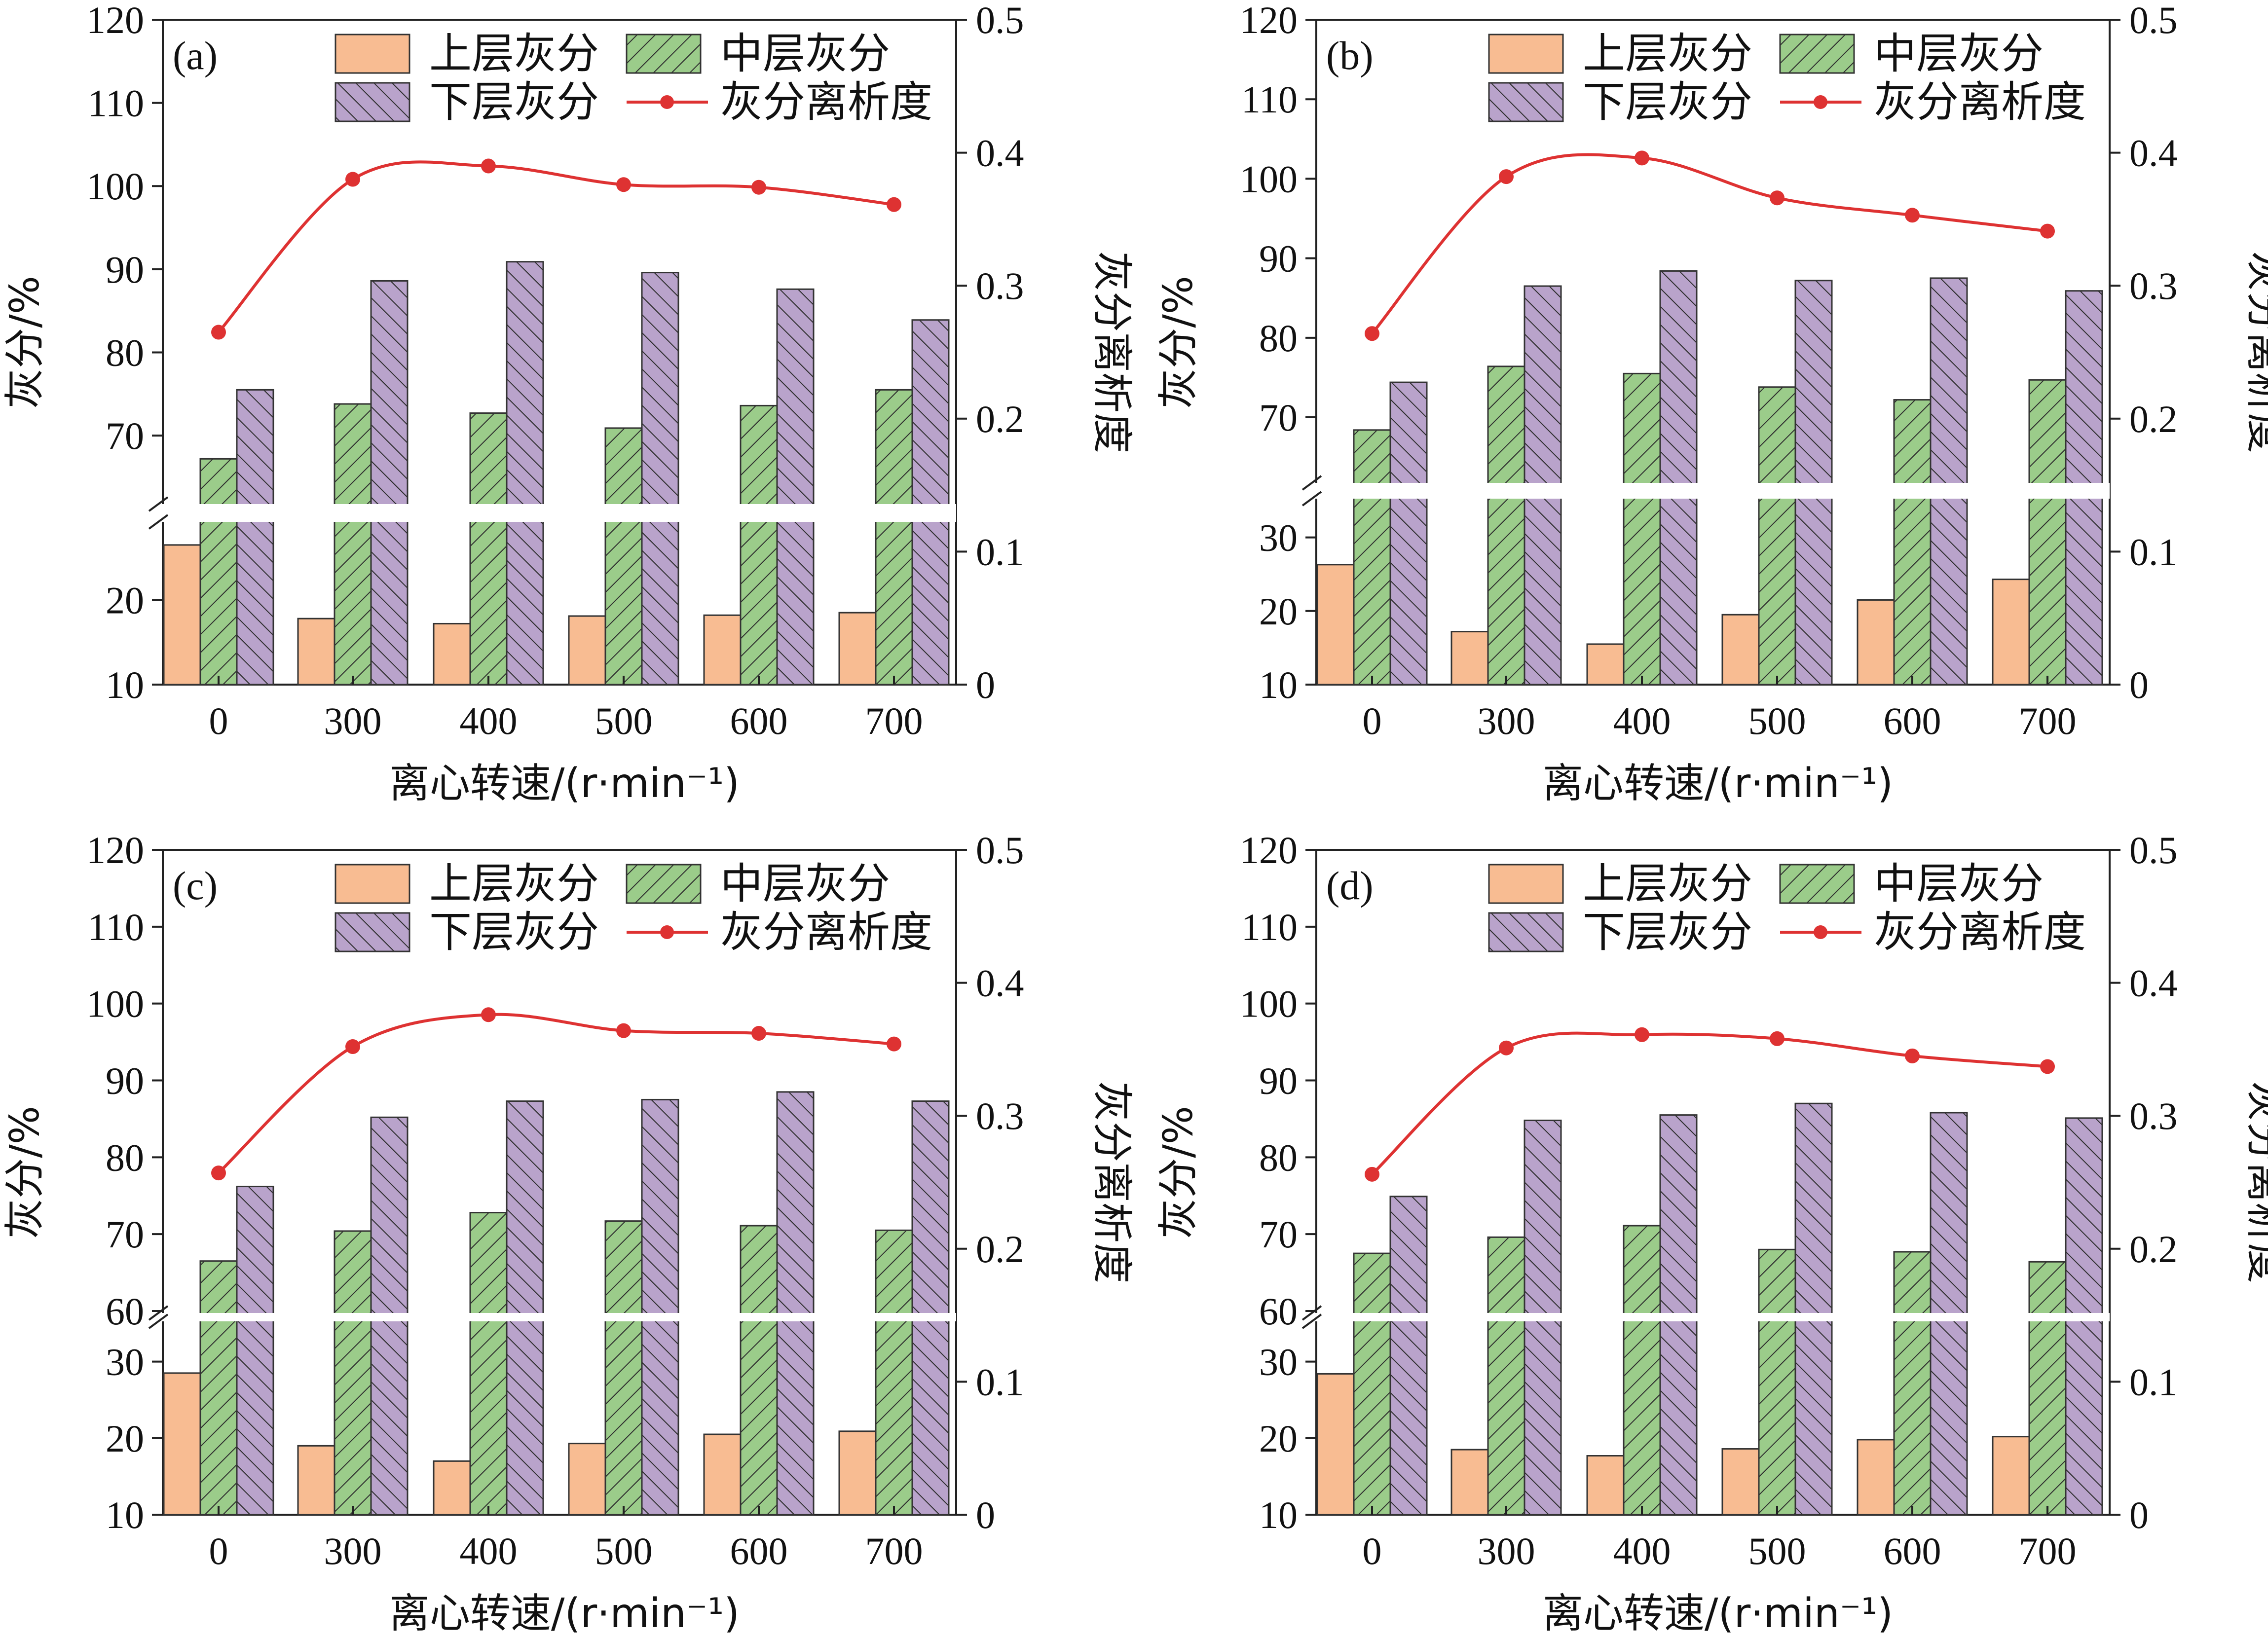 The image size is (2268, 1638). What do you see at coordinates (1278, 684) in the screenshot?
I see `left-tick-label: 10` at bounding box center [1278, 684].